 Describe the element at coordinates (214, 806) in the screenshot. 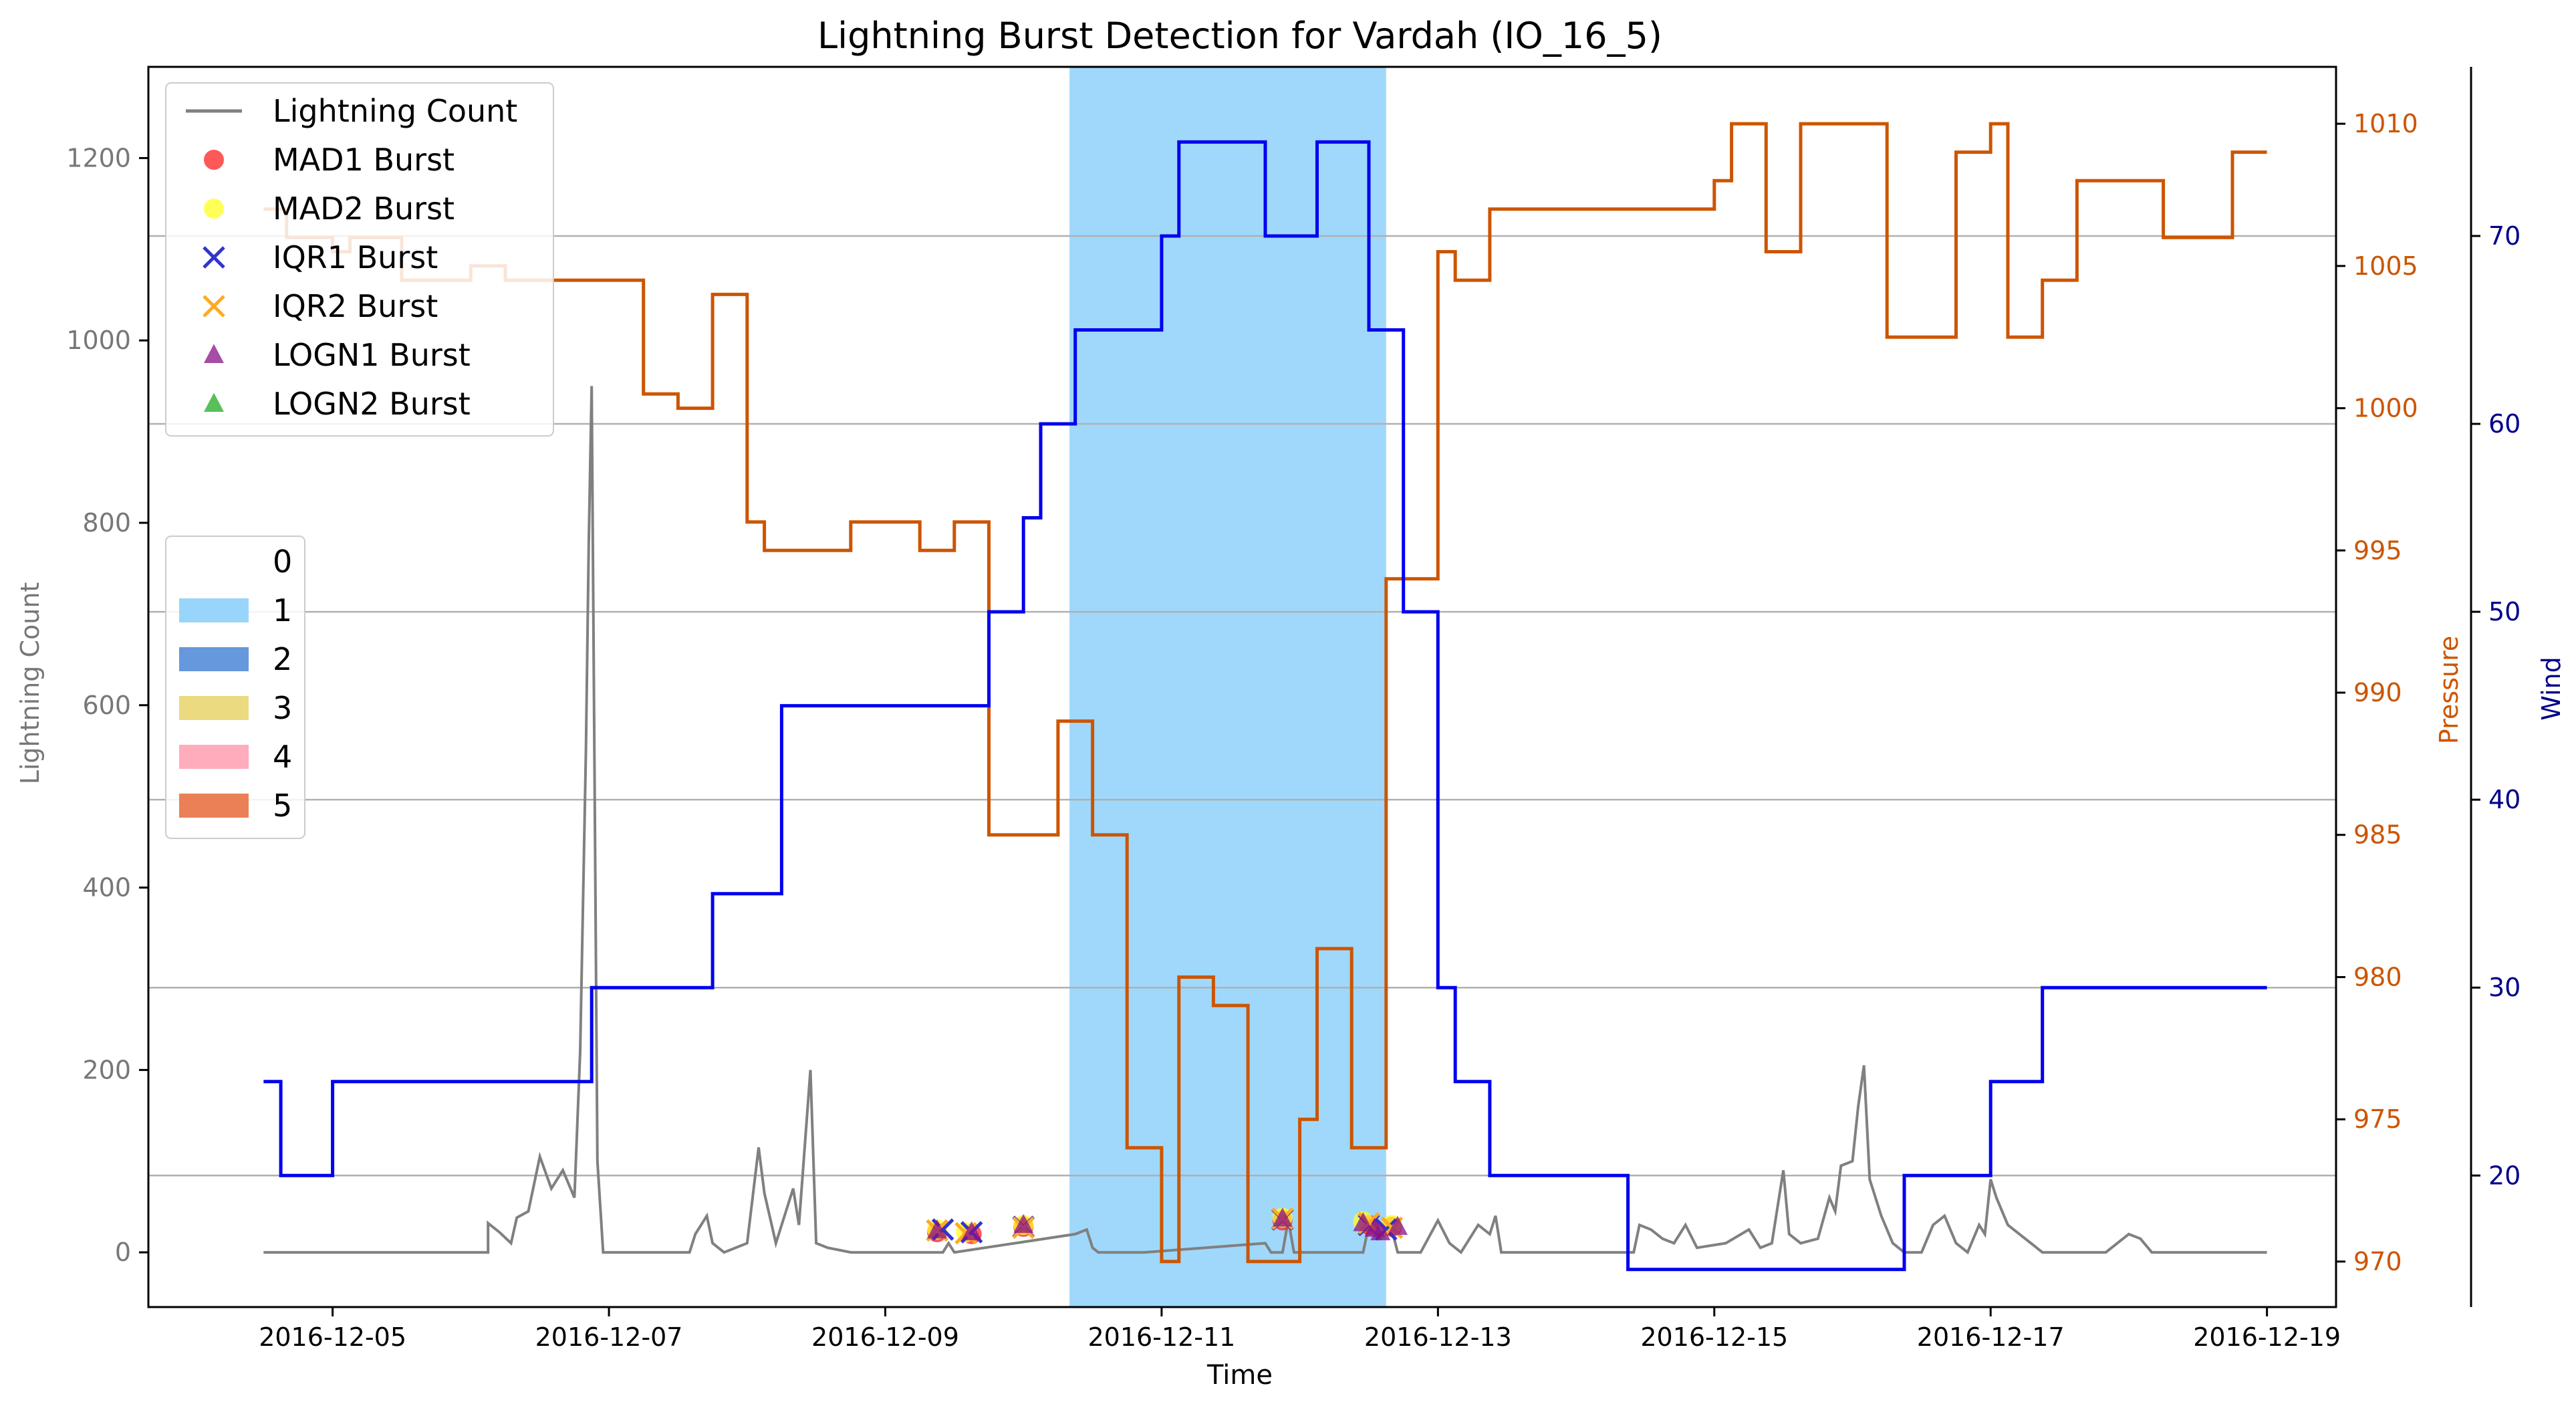

I see `category-legend-entry-5-swatch` at that location.